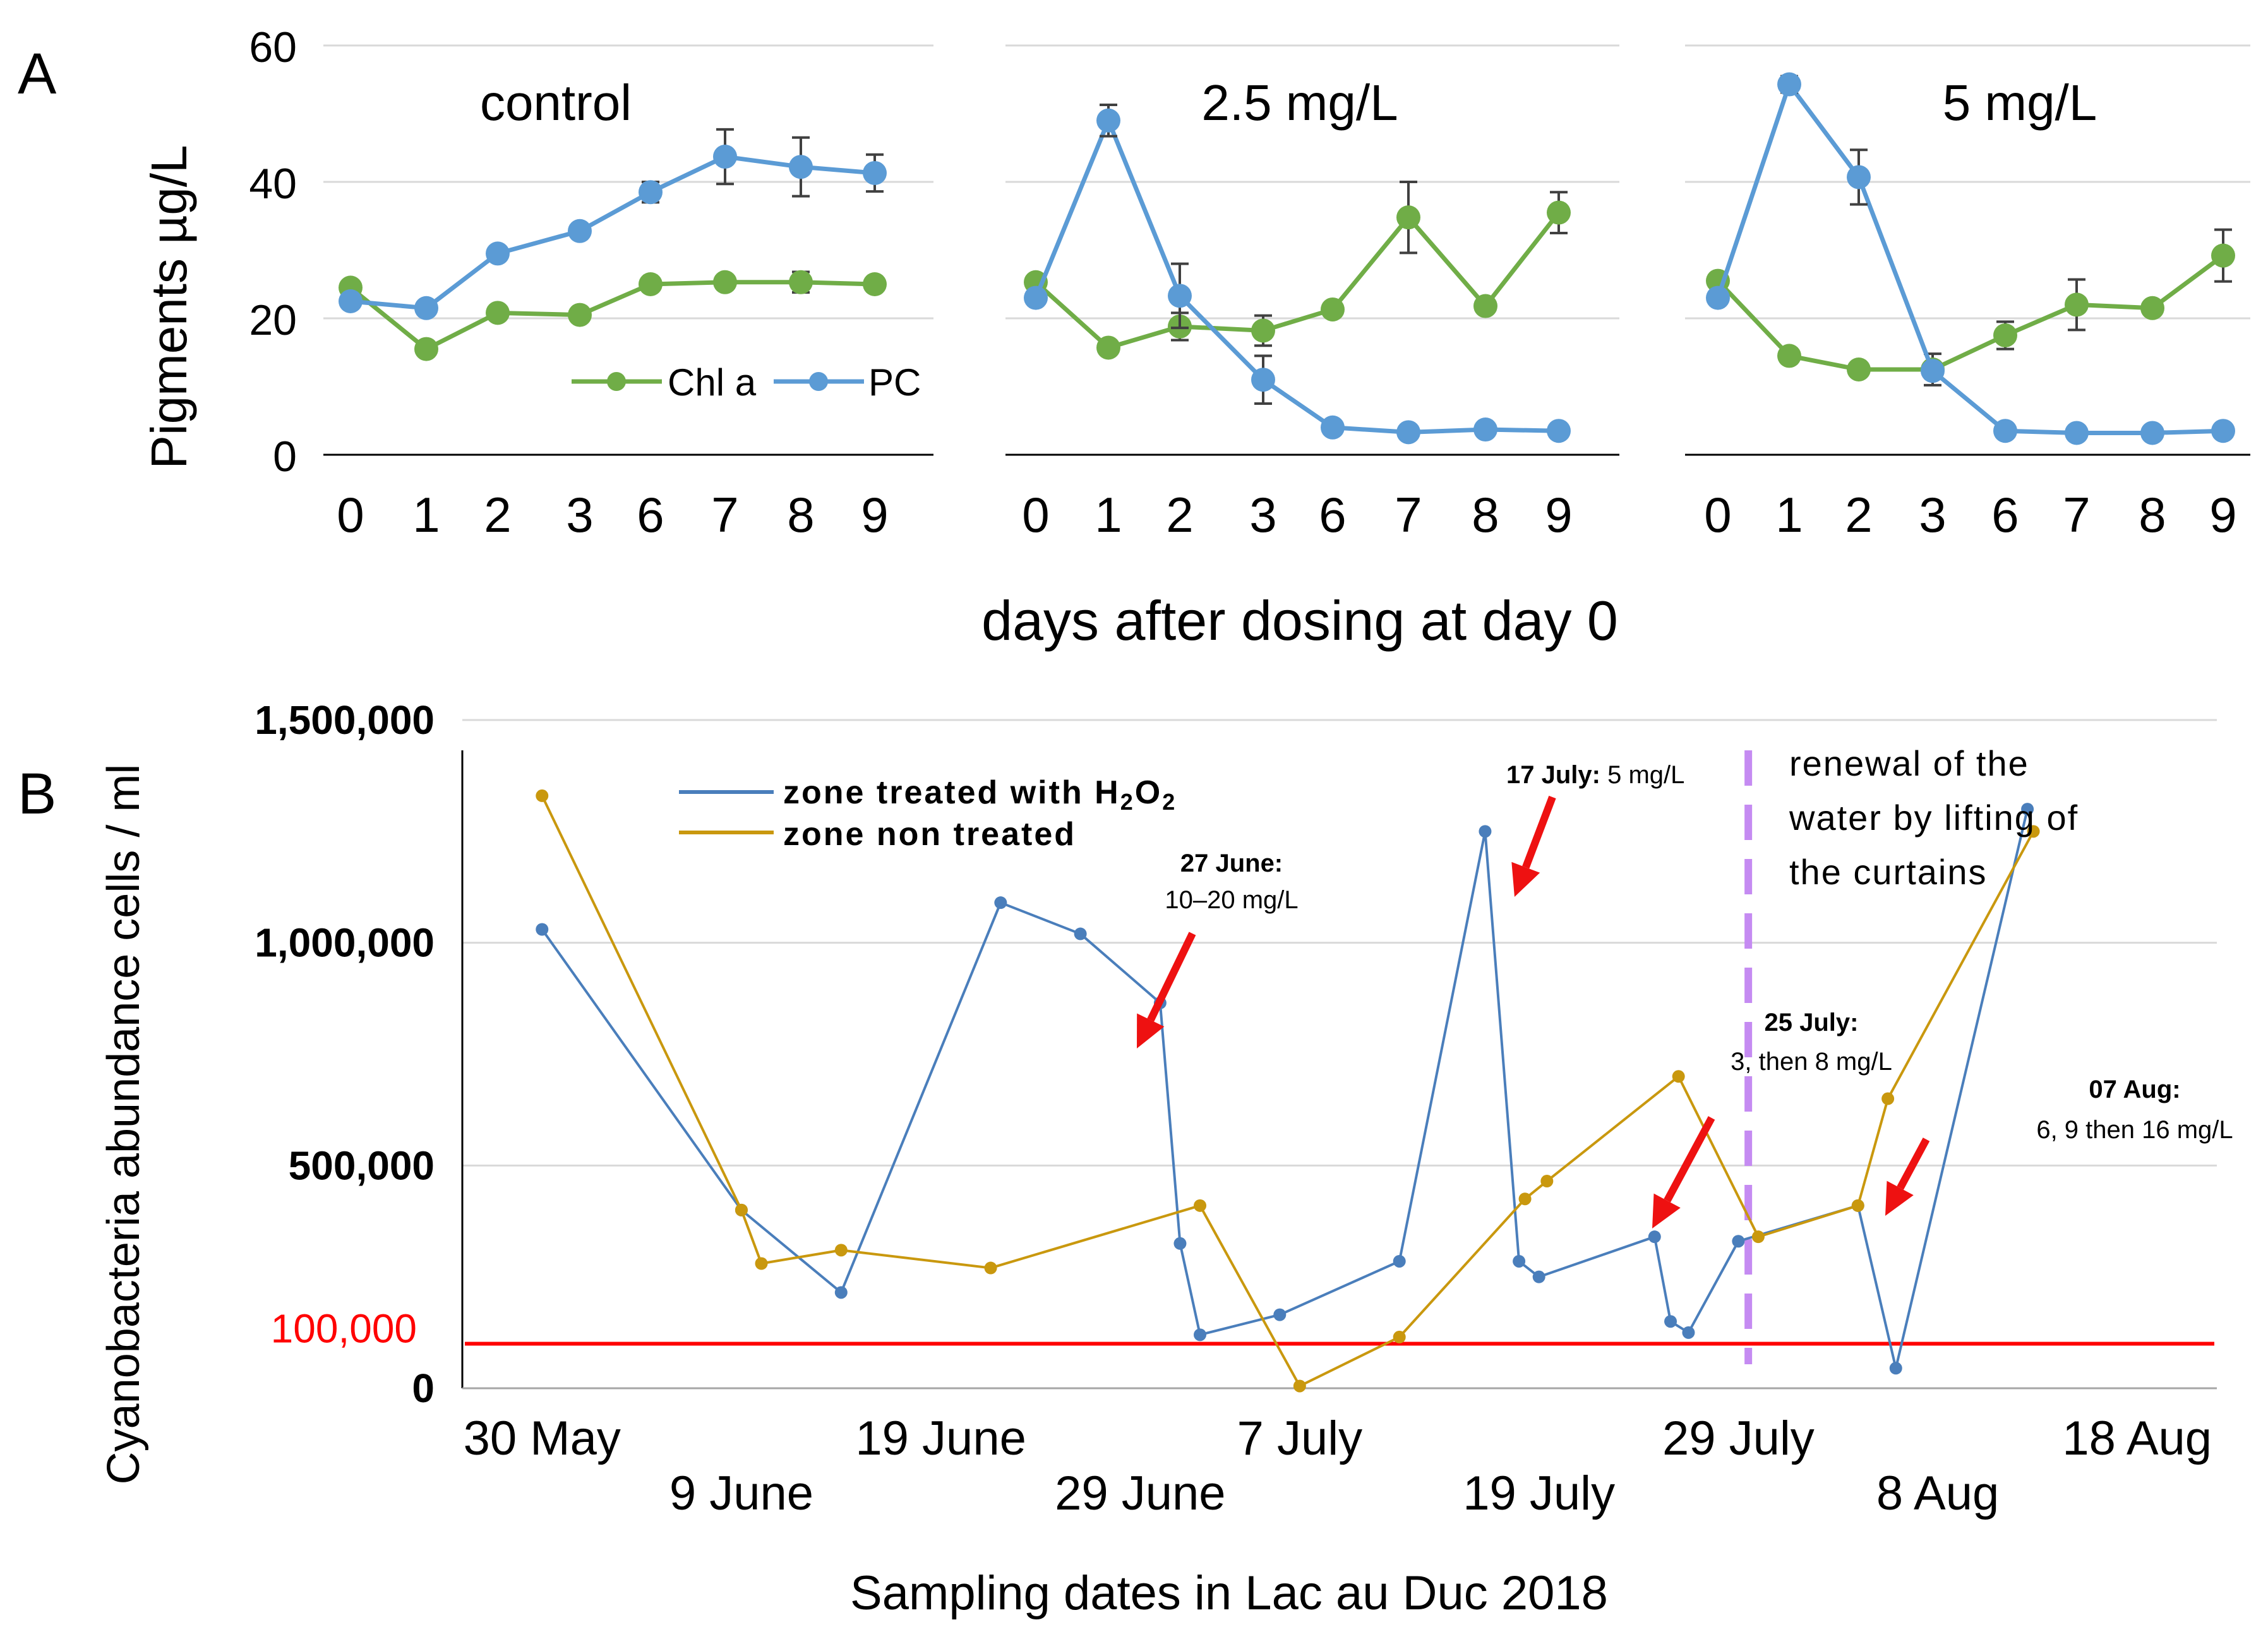 The image size is (2268, 1639). I want to click on x-tick-label: 29 July, so click(1738, 1438).